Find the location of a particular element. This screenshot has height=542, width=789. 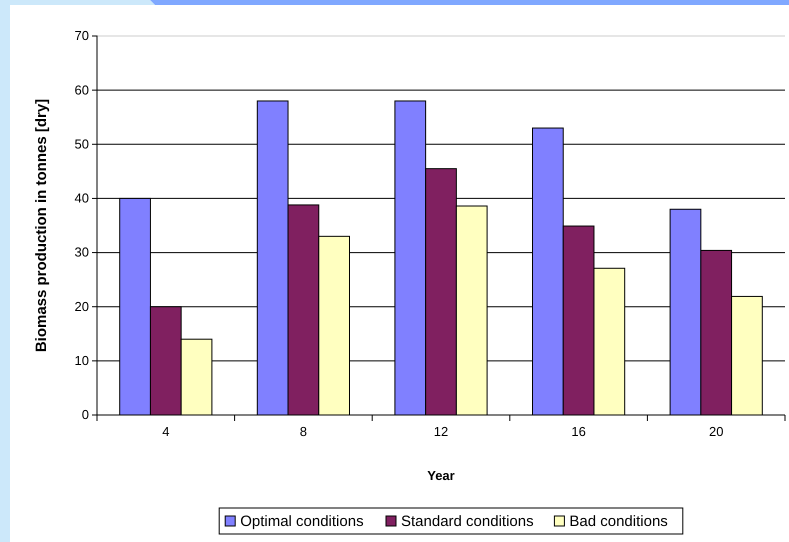

x-tick-label: 16 is located at coordinates (578, 432).